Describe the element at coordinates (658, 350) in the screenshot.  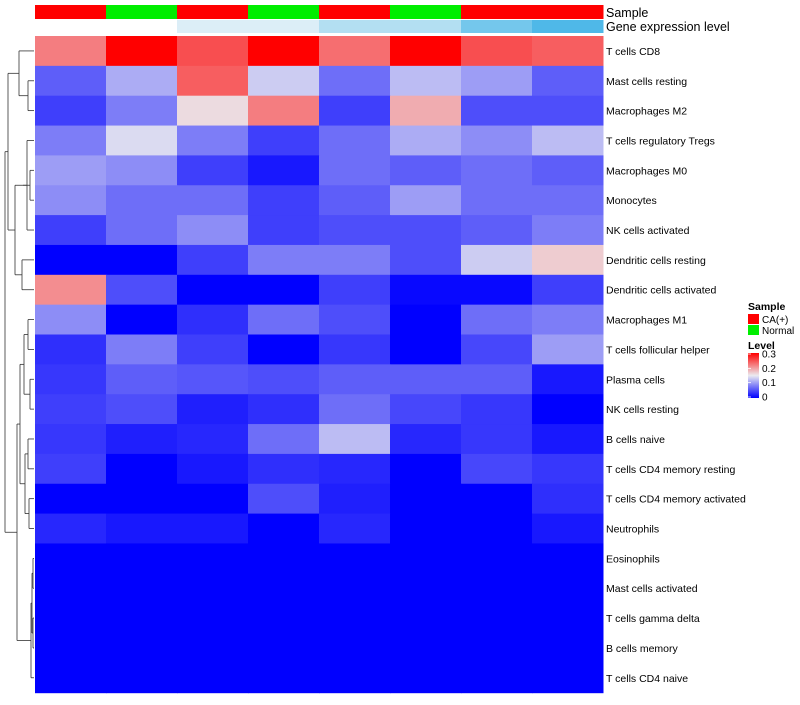
I see `row-label: T cells follicular helper` at that location.